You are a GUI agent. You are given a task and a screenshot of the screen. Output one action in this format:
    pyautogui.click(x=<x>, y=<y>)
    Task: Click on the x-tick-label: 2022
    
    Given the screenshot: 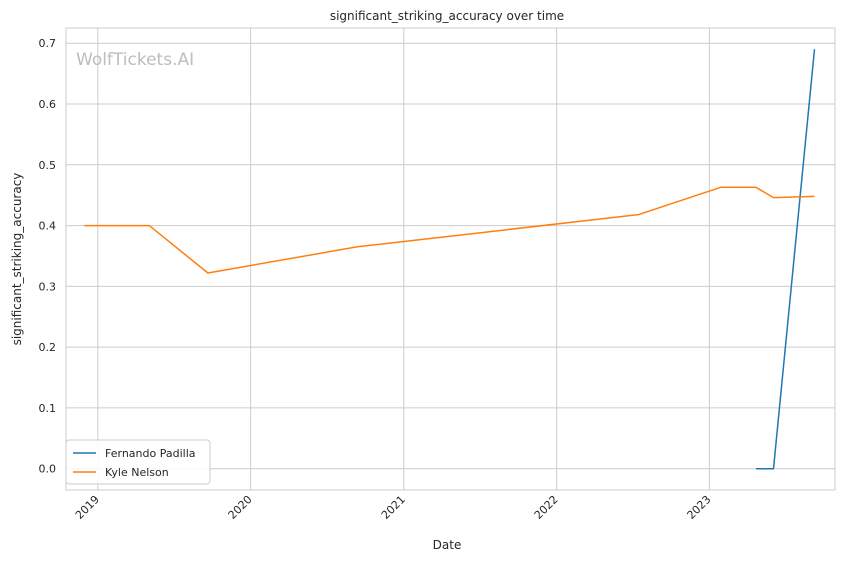 What is the action you would take?
    pyautogui.click(x=546, y=507)
    